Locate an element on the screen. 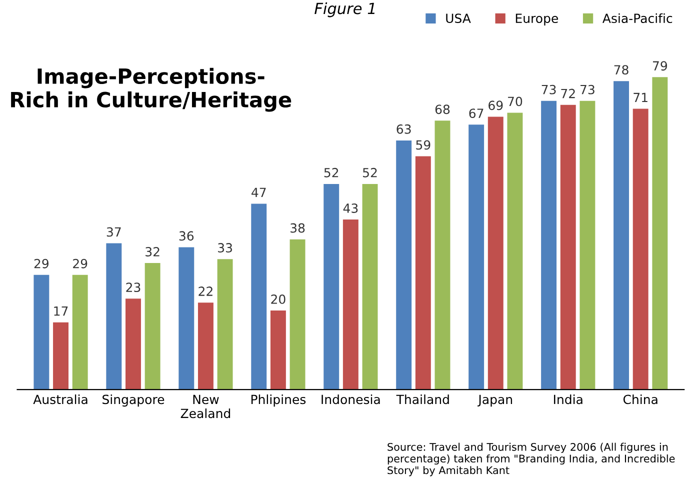  data-label: 17 is located at coordinates (61, 311).